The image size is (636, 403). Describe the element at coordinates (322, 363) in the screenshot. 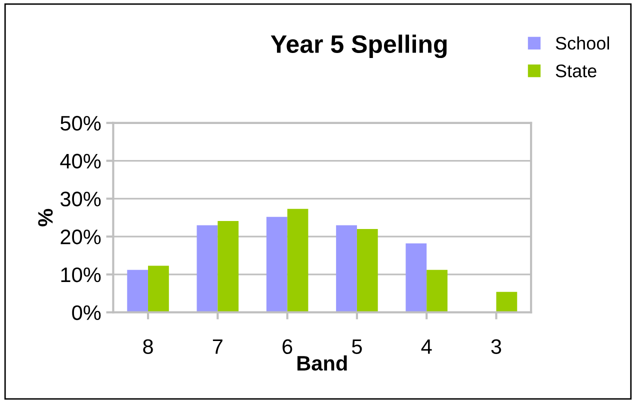

I see `x-axis-title: Band` at that location.